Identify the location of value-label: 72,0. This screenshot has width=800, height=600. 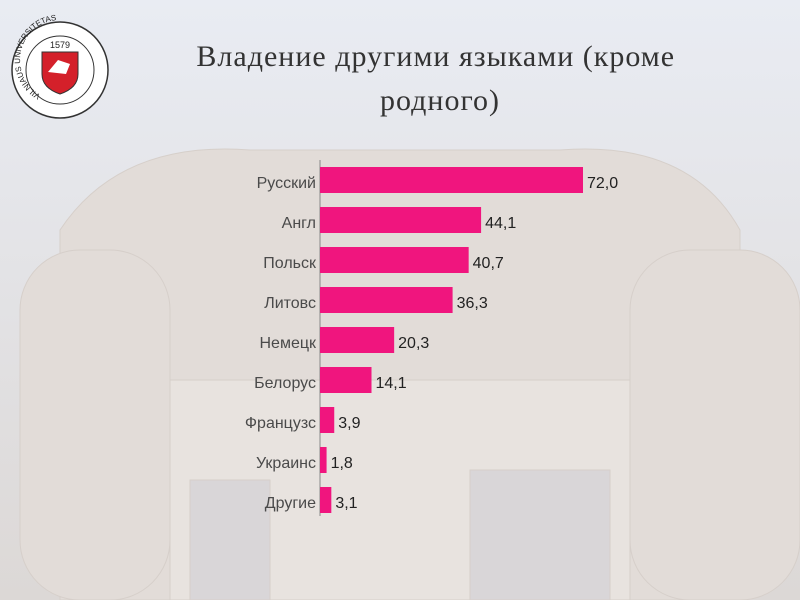
(602, 183).